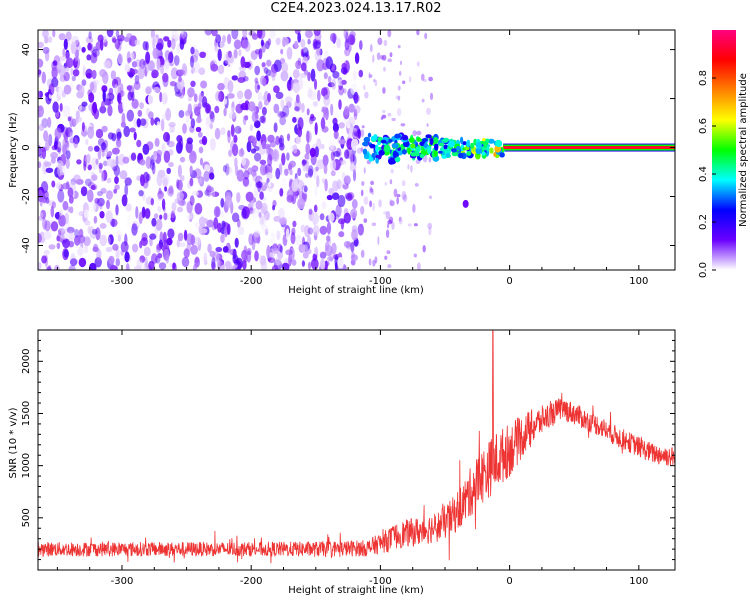 The height and width of the screenshot is (600, 750). I want to click on line-center, so click(589, 147).